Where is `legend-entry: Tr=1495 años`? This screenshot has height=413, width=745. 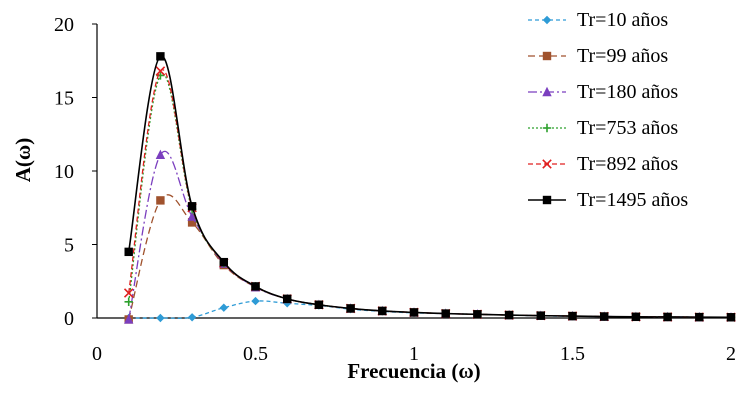
legend-entry: Tr=1495 años is located at coordinates (608, 200).